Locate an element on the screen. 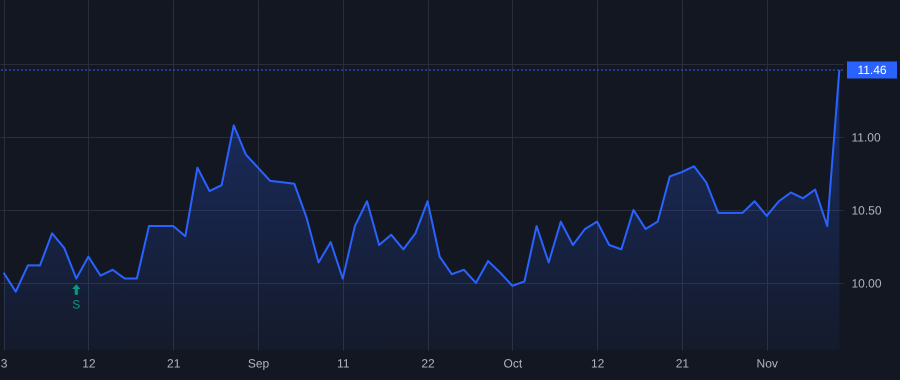 The width and height of the screenshot is (900, 380). y-tick-label: 10.00 is located at coordinates (867, 283).